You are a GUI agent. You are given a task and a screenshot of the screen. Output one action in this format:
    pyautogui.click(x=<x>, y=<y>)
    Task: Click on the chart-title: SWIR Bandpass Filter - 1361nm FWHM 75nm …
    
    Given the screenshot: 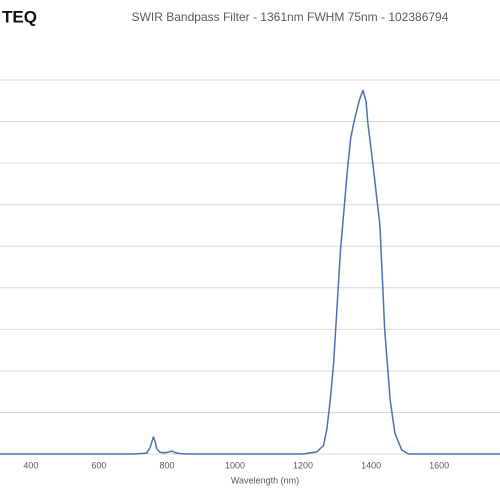 What is the action you would take?
    pyautogui.click(x=290, y=17)
    